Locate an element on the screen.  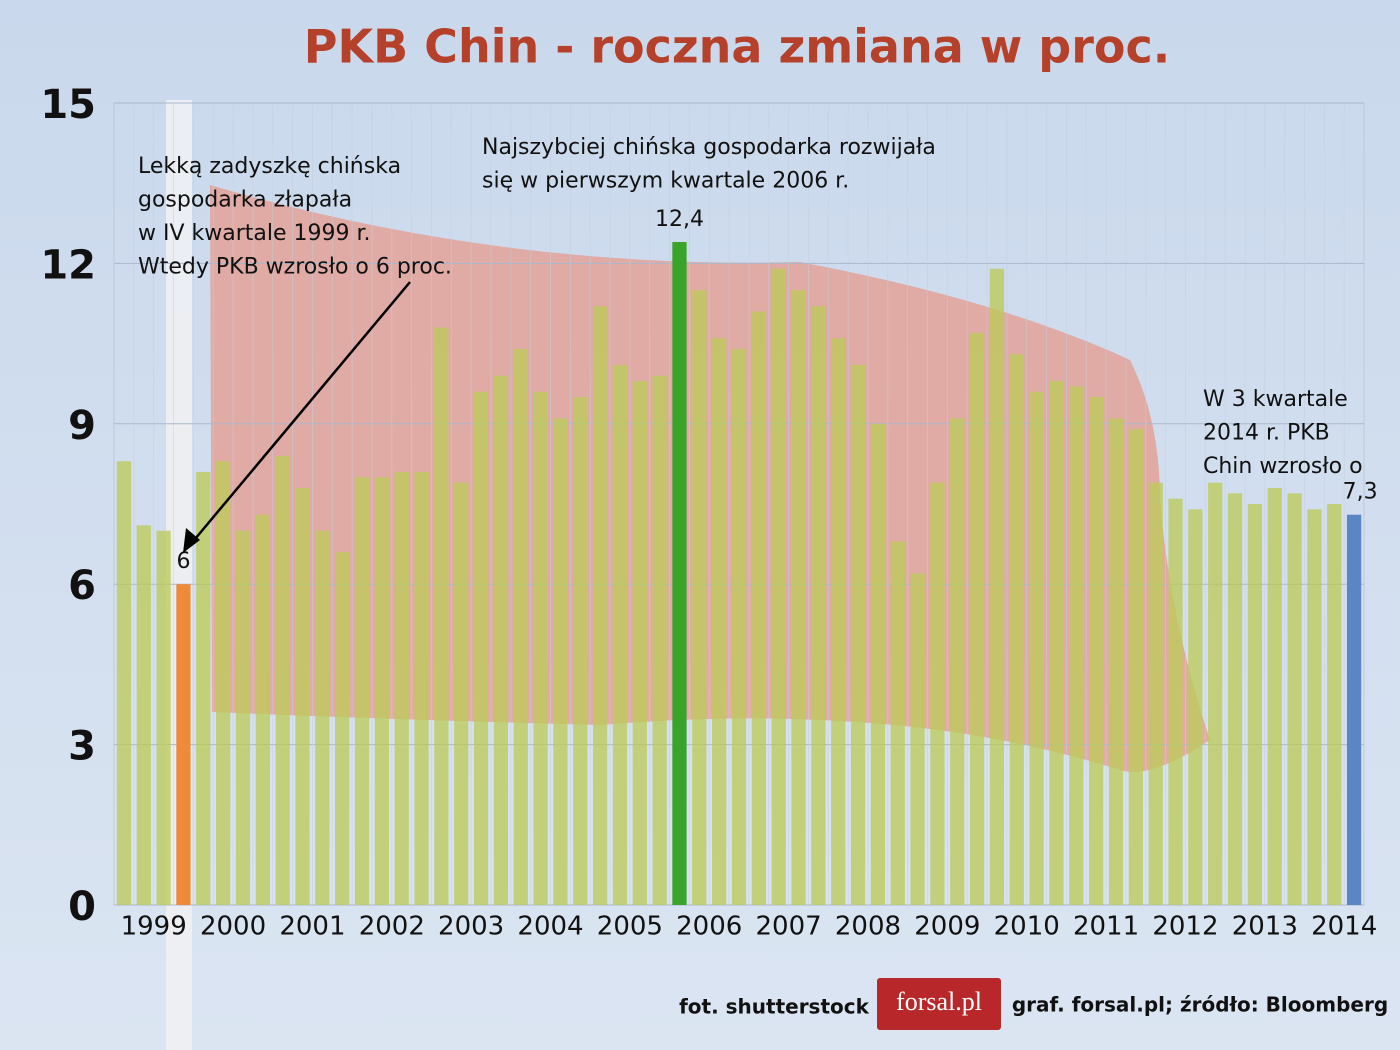
annotation: Wtedy PKB wzrosło o 6 proc. is located at coordinates (295, 267).